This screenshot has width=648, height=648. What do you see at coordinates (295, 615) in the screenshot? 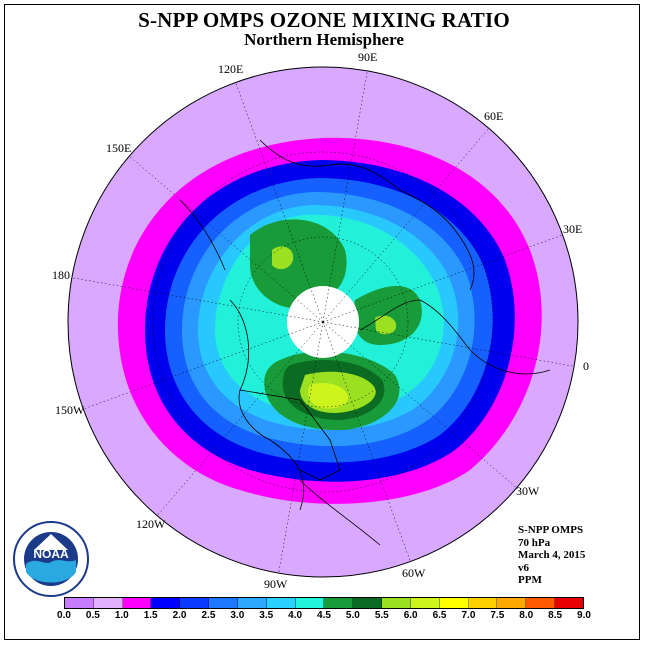
I see `colorbar-tick-label: 4.0` at bounding box center [295, 615].